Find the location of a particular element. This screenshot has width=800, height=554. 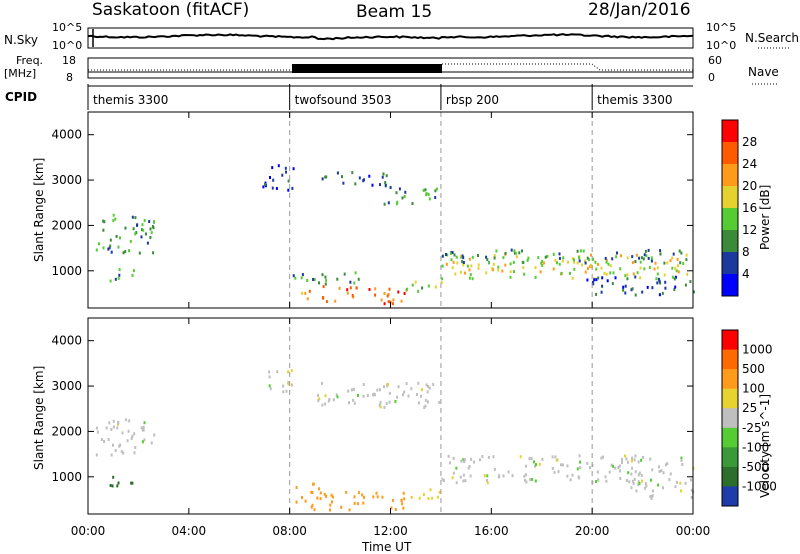

nave-tick-top: 60 is located at coordinates (715, 60).